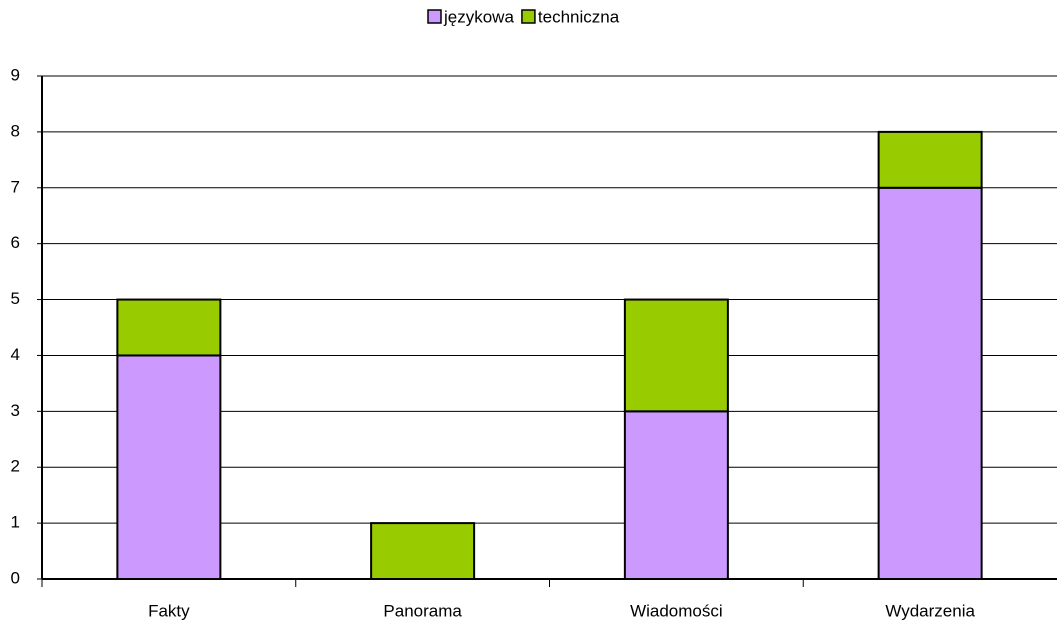 The image size is (1058, 630). What do you see at coordinates (676, 610) in the screenshot?
I see `x-tick-label: Wiadomości` at bounding box center [676, 610].